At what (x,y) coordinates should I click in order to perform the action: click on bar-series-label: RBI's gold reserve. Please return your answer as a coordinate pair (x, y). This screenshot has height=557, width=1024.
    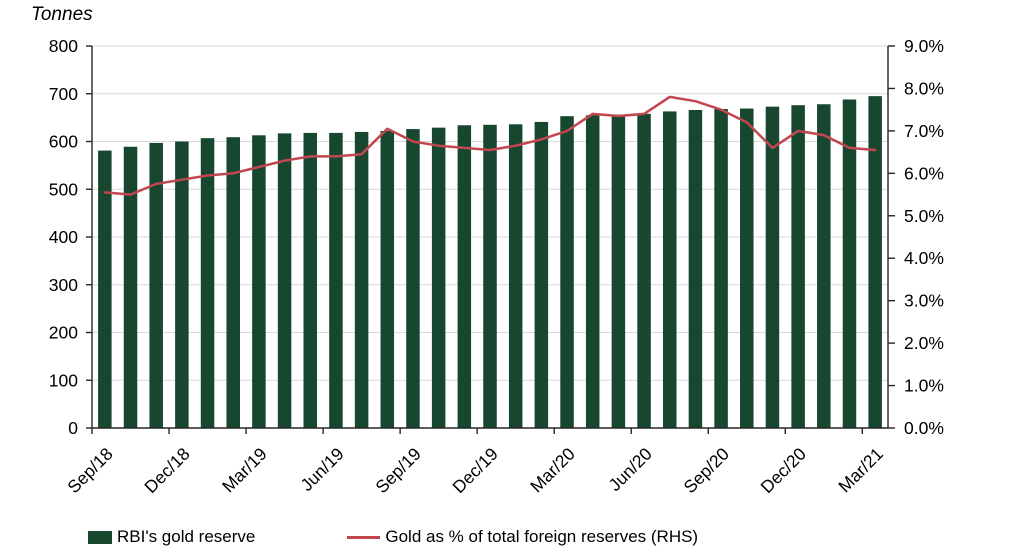
    Looking at the image, I should click on (186, 536).